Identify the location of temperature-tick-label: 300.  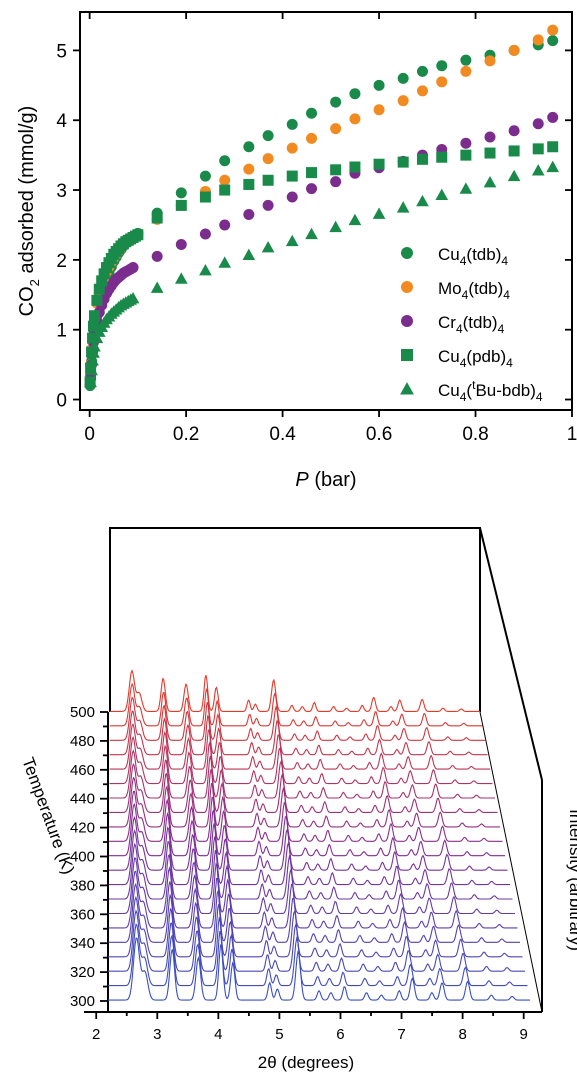
(82, 1001).